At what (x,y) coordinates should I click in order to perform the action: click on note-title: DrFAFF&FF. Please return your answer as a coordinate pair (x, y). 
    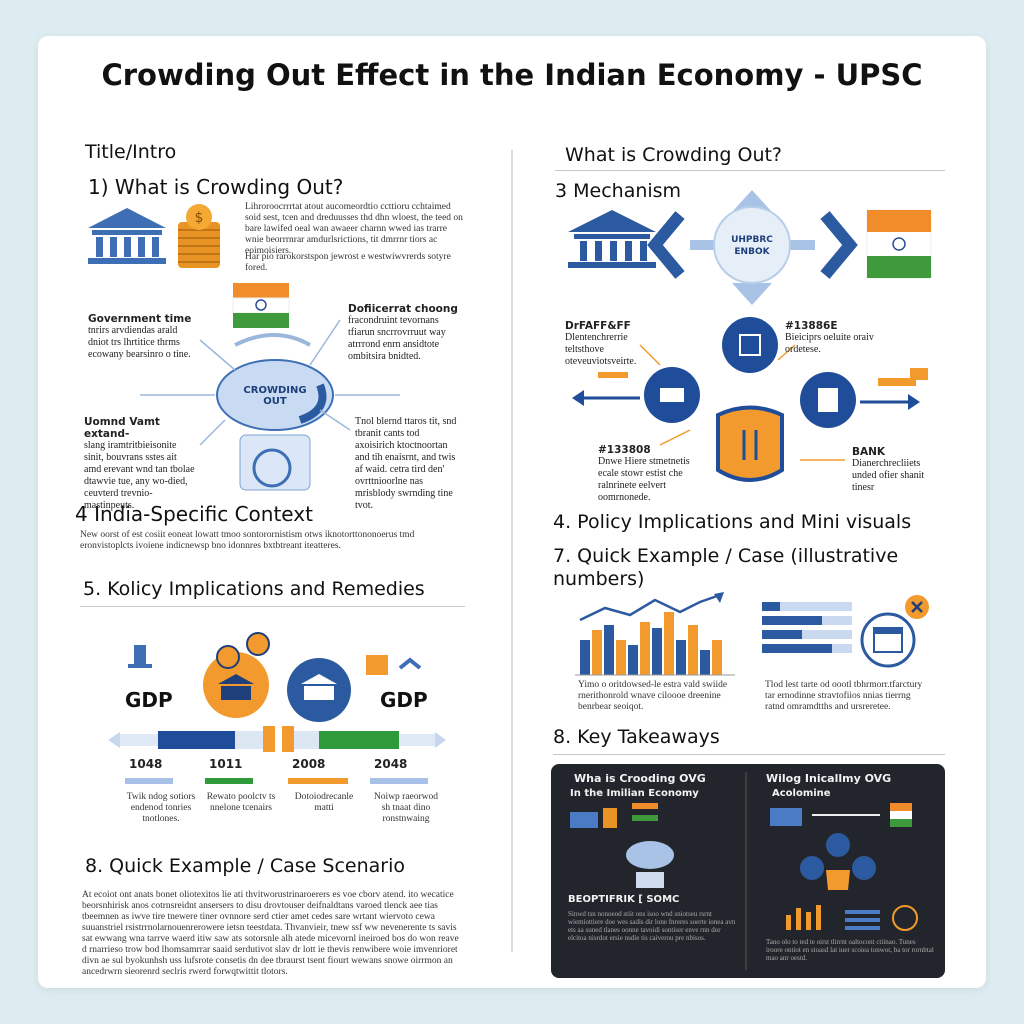
    Looking at the image, I should click on (598, 326).